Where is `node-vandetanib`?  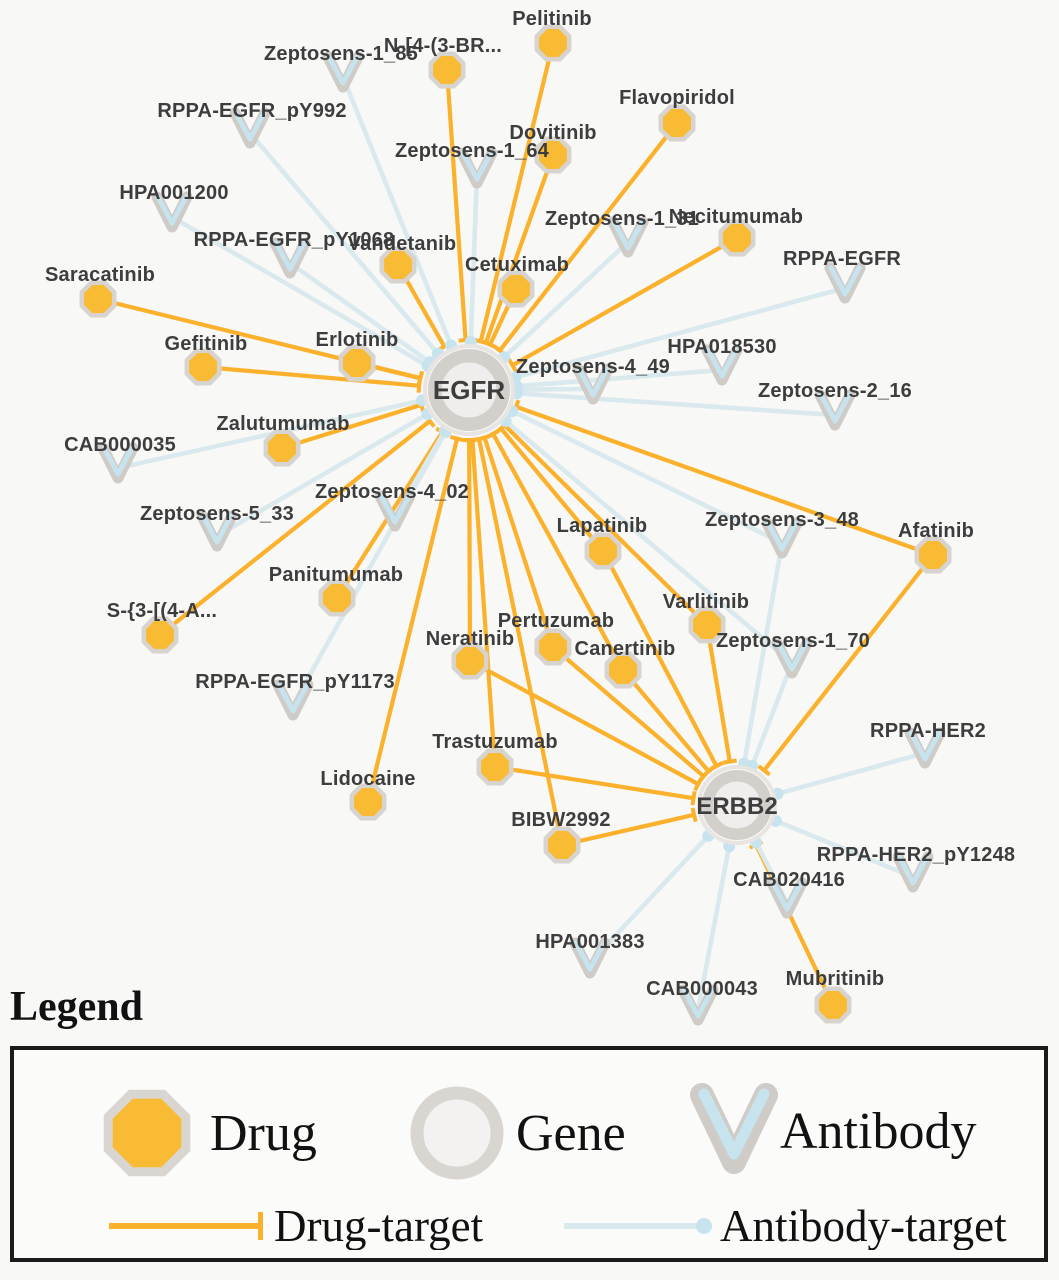 node-vandetanib is located at coordinates (398, 265).